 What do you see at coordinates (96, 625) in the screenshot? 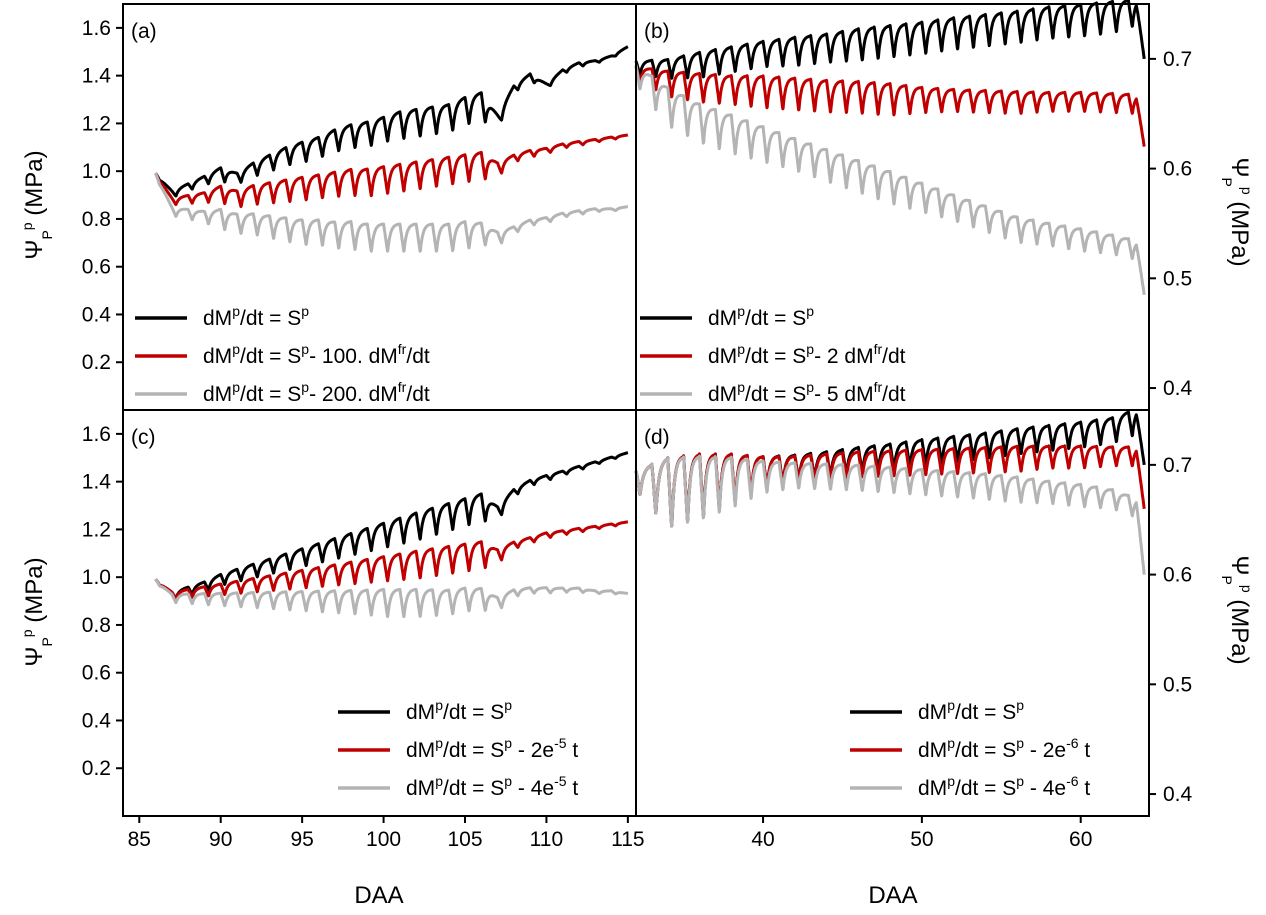
I see `y-tick-label-c-3: 0.8` at bounding box center [96, 625].